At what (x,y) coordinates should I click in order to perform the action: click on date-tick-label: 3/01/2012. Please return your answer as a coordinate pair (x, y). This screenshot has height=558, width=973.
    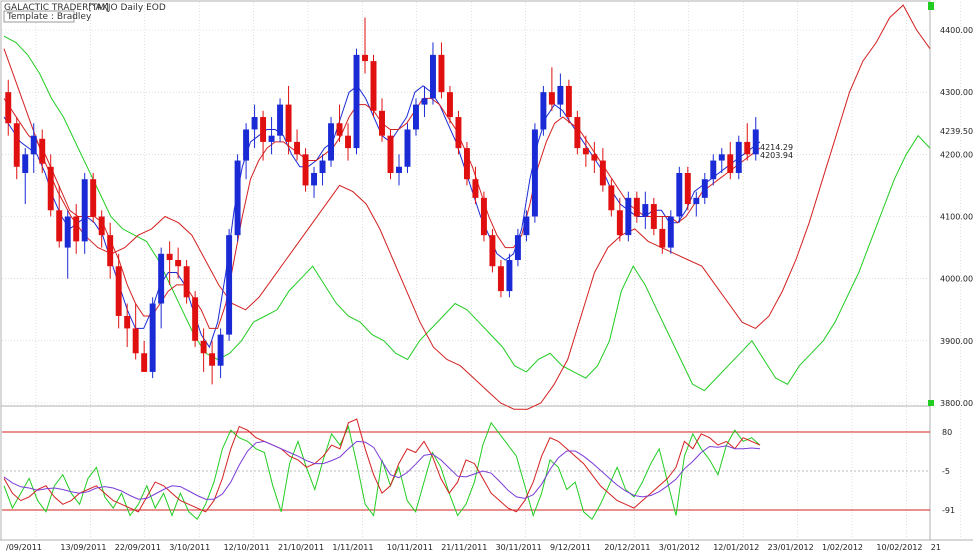
    Looking at the image, I should click on (679, 547).